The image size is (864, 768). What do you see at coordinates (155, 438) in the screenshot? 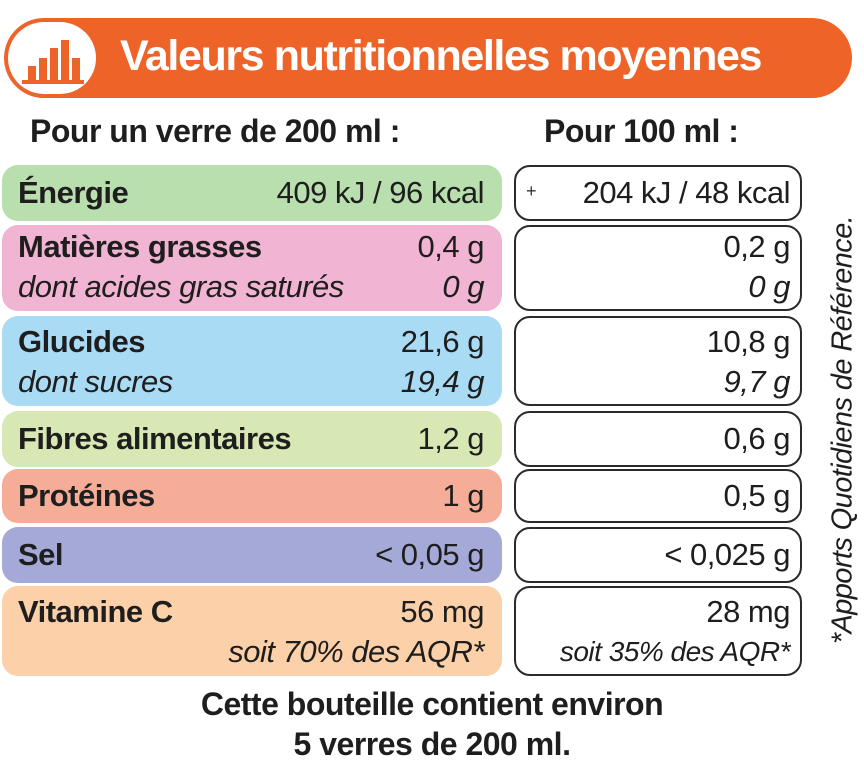
I see `row-label: Fibres alimentaires` at bounding box center [155, 438].